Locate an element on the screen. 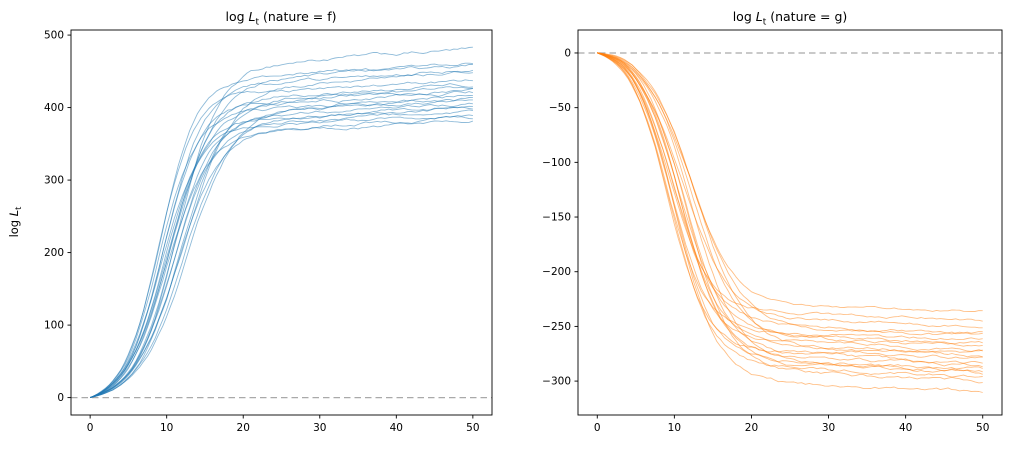  y-tick-label: −300 is located at coordinates (556, 382).